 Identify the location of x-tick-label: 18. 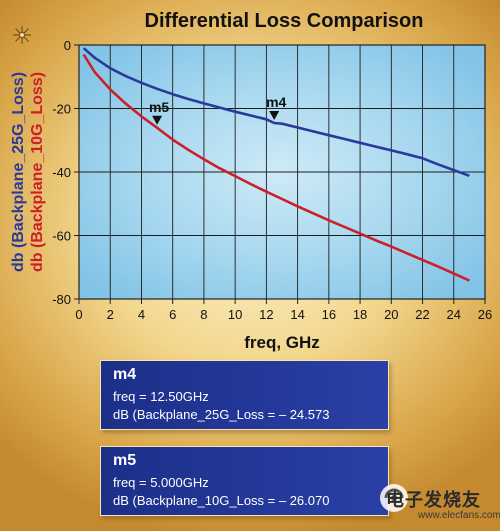
(360, 314).